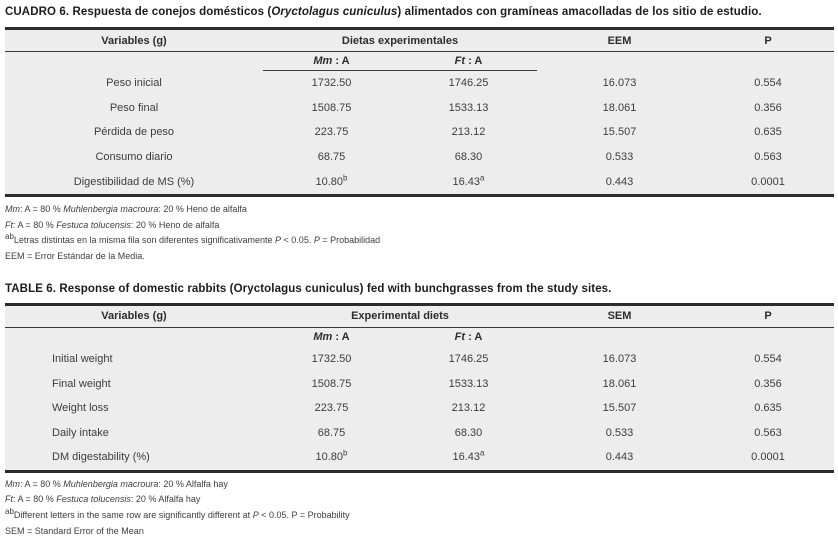 The image size is (838, 541). What do you see at coordinates (400, 40) in the screenshot?
I see `col-header-diets: Dietas experimentales` at bounding box center [400, 40].